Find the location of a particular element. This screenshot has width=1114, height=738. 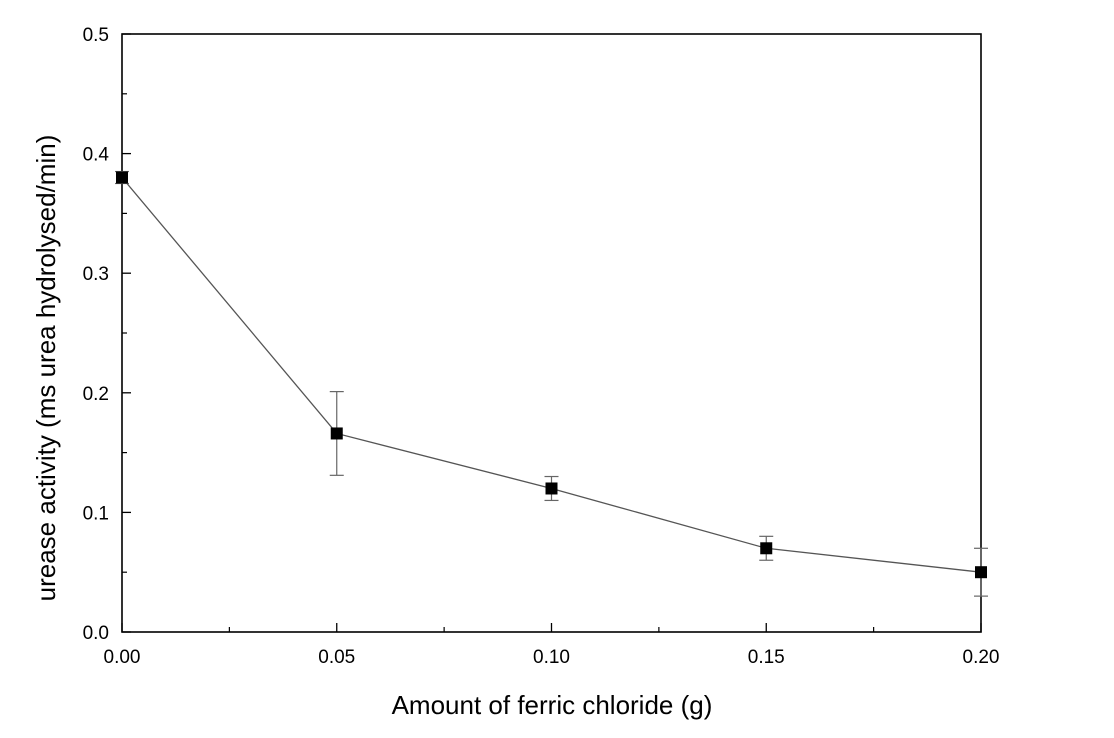

x-tick-label: 0.15 is located at coordinates (766, 657).